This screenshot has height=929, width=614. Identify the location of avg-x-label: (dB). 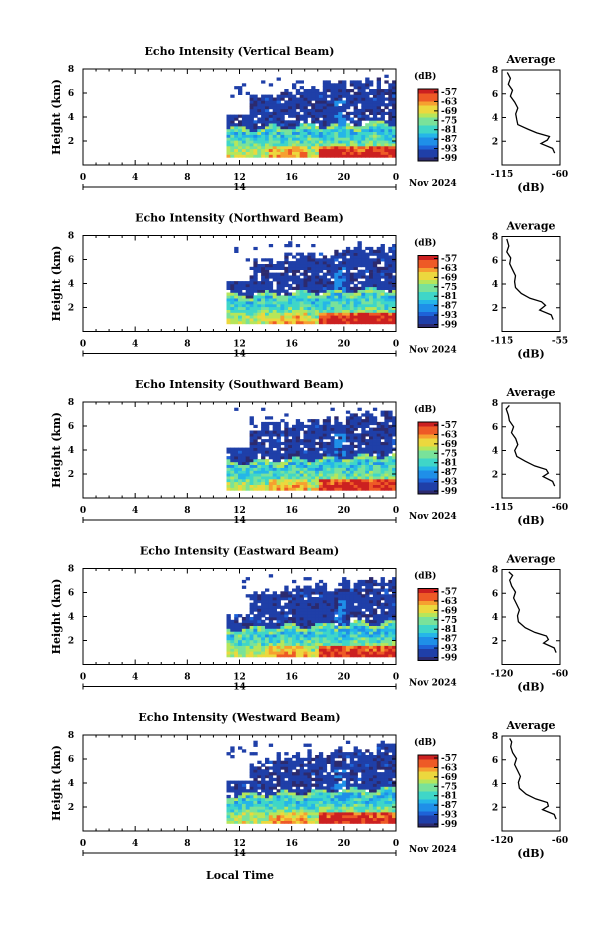
(530, 687).